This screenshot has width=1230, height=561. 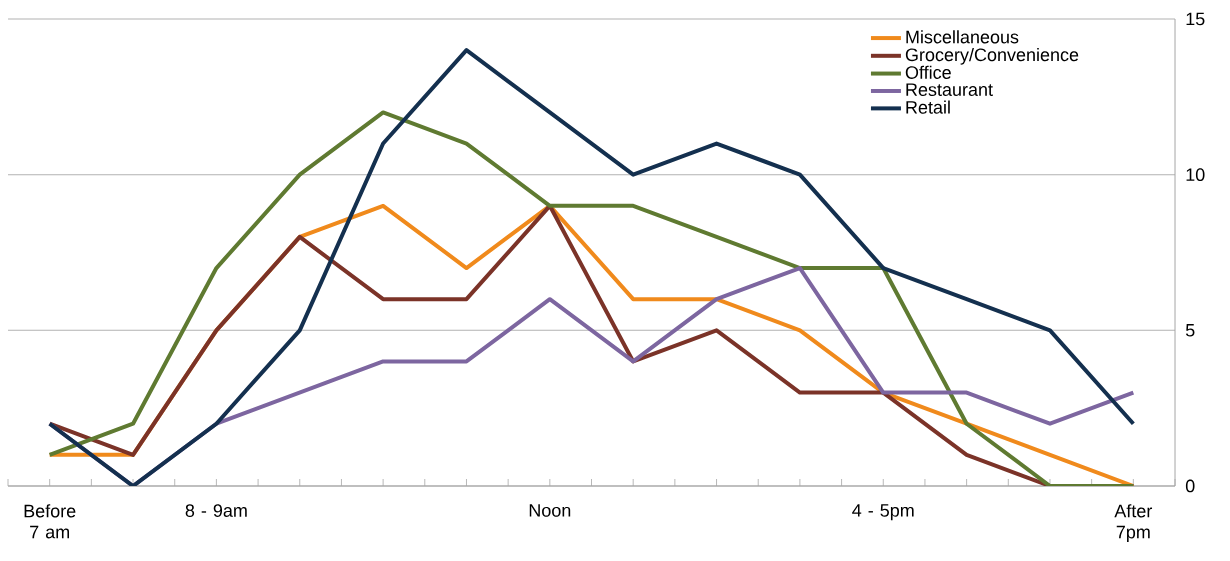 What do you see at coordinates (992, 56) in the screenshot?
I see `legend-label: Grocery/Convenience` at bounding box center [992, 56].